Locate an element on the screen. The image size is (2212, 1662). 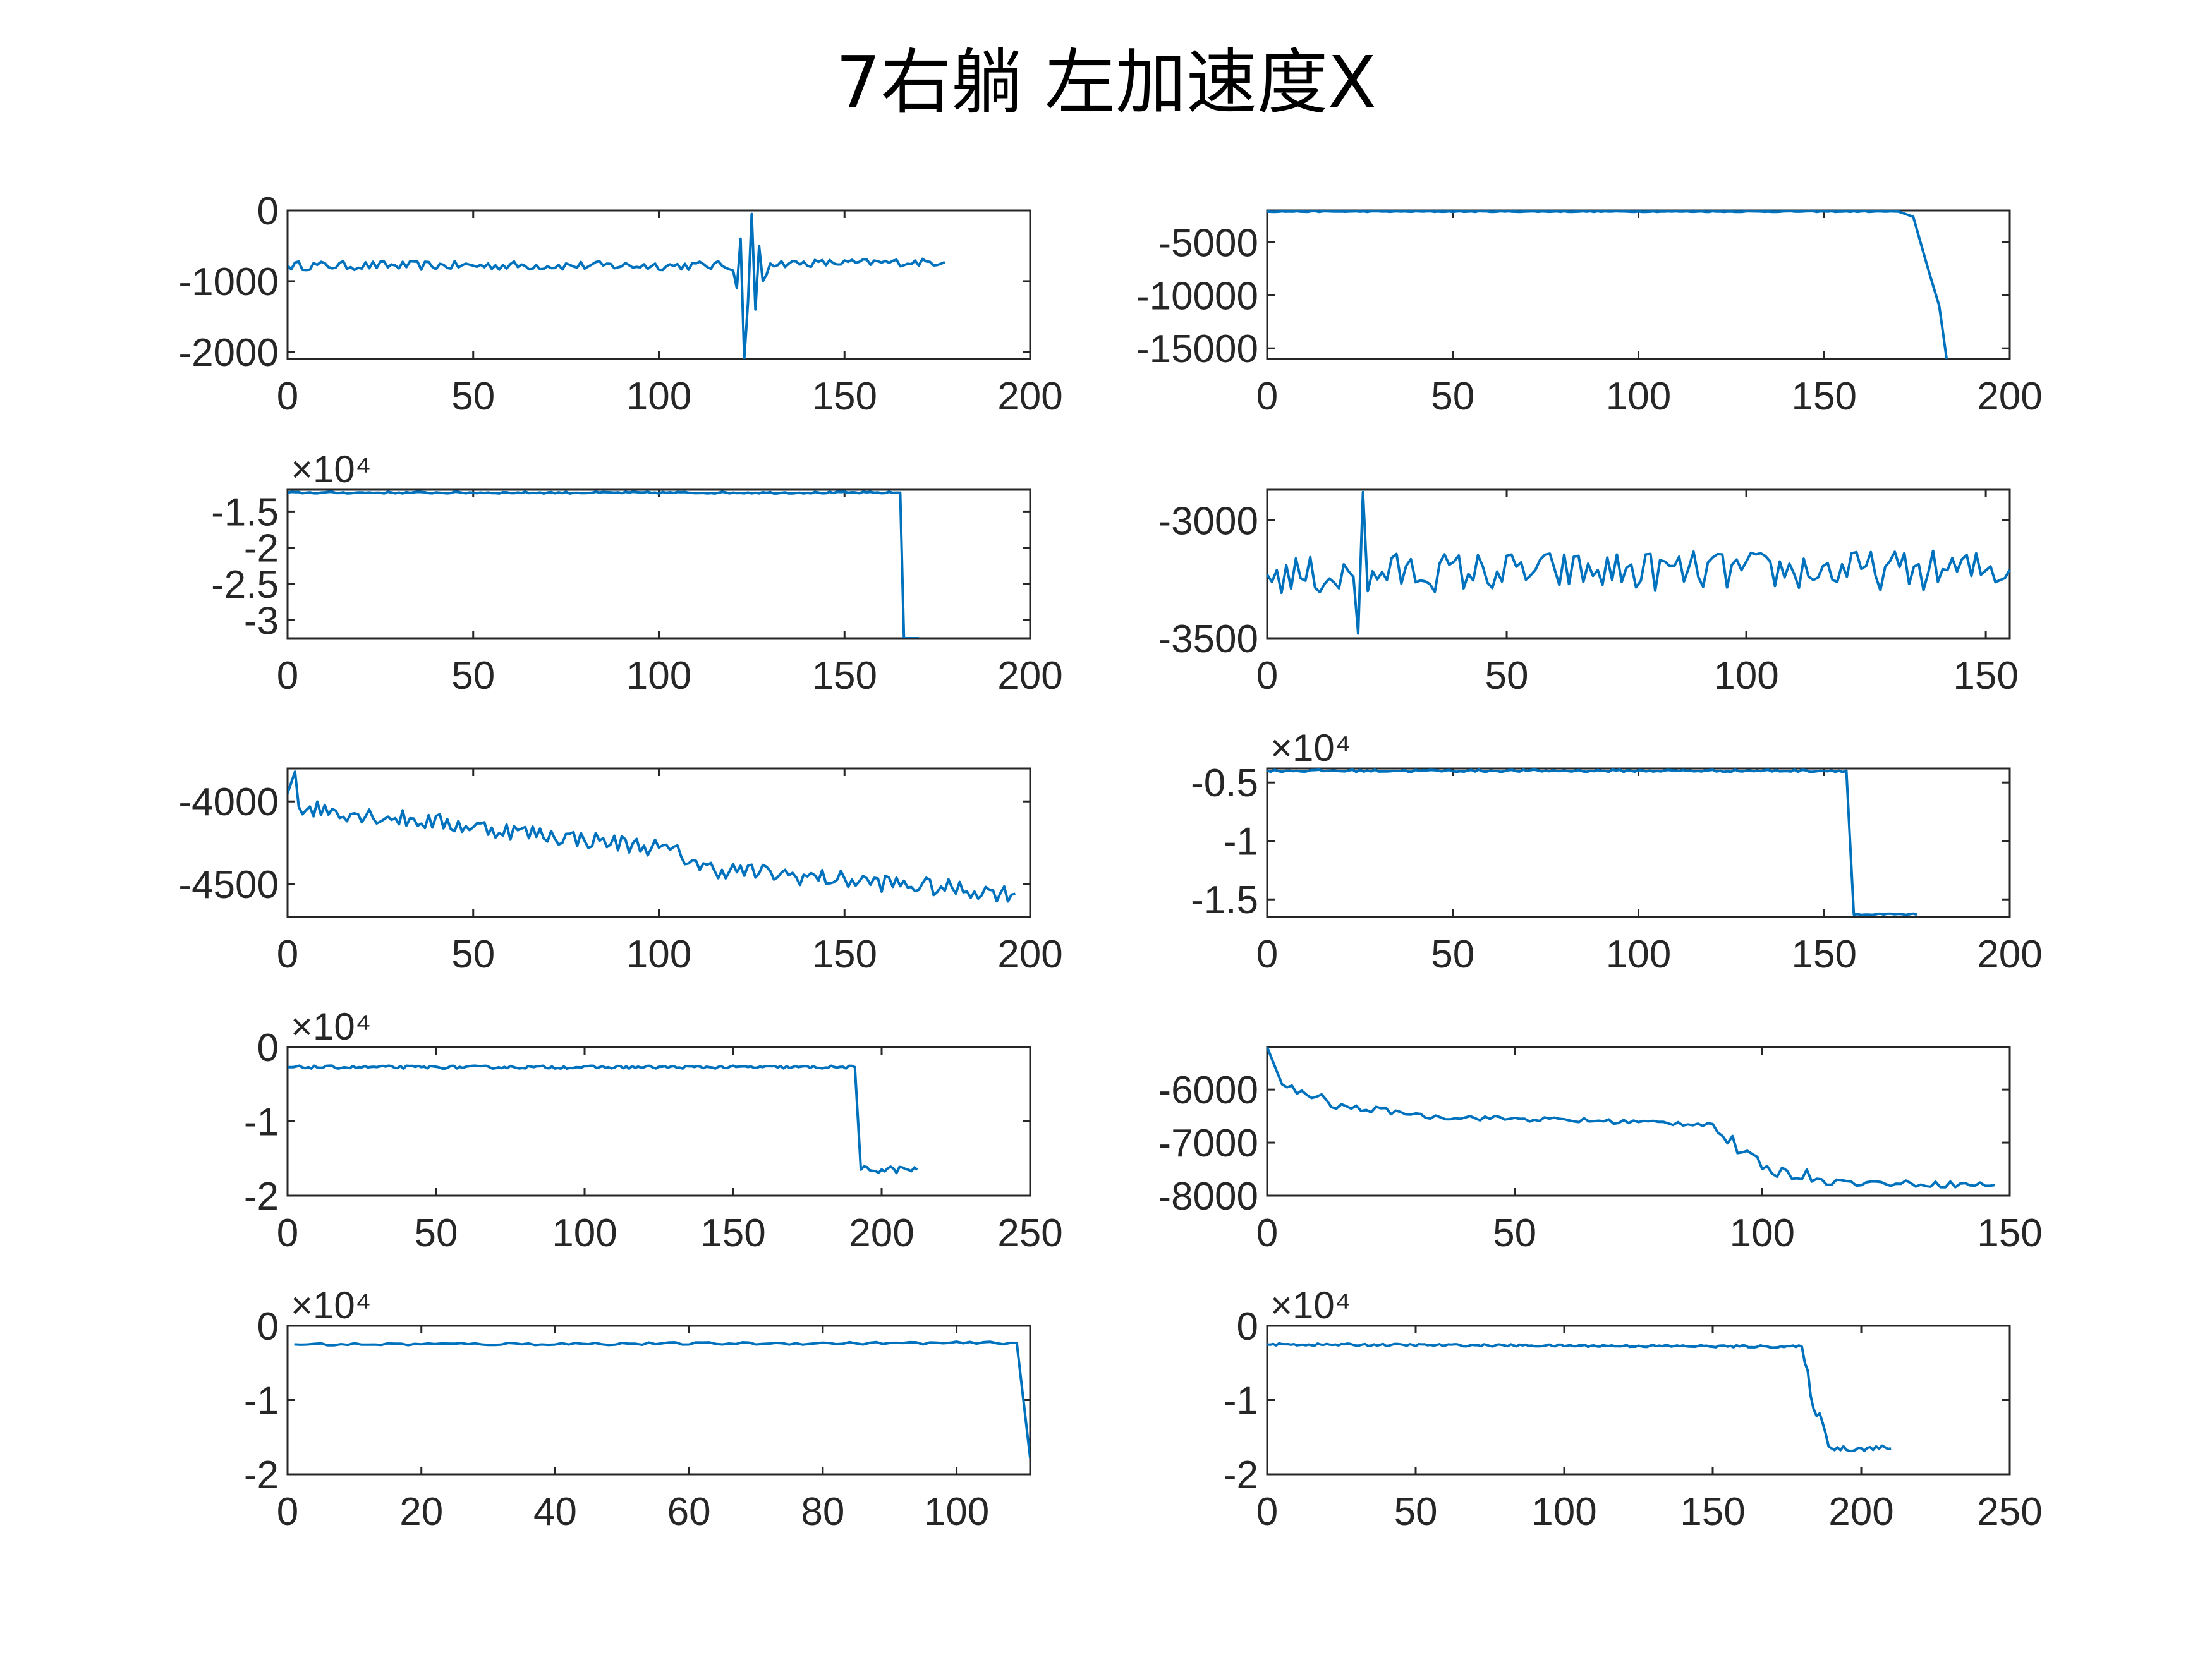
x-tick-label: 250 is located at coordinates (1029, 1233).